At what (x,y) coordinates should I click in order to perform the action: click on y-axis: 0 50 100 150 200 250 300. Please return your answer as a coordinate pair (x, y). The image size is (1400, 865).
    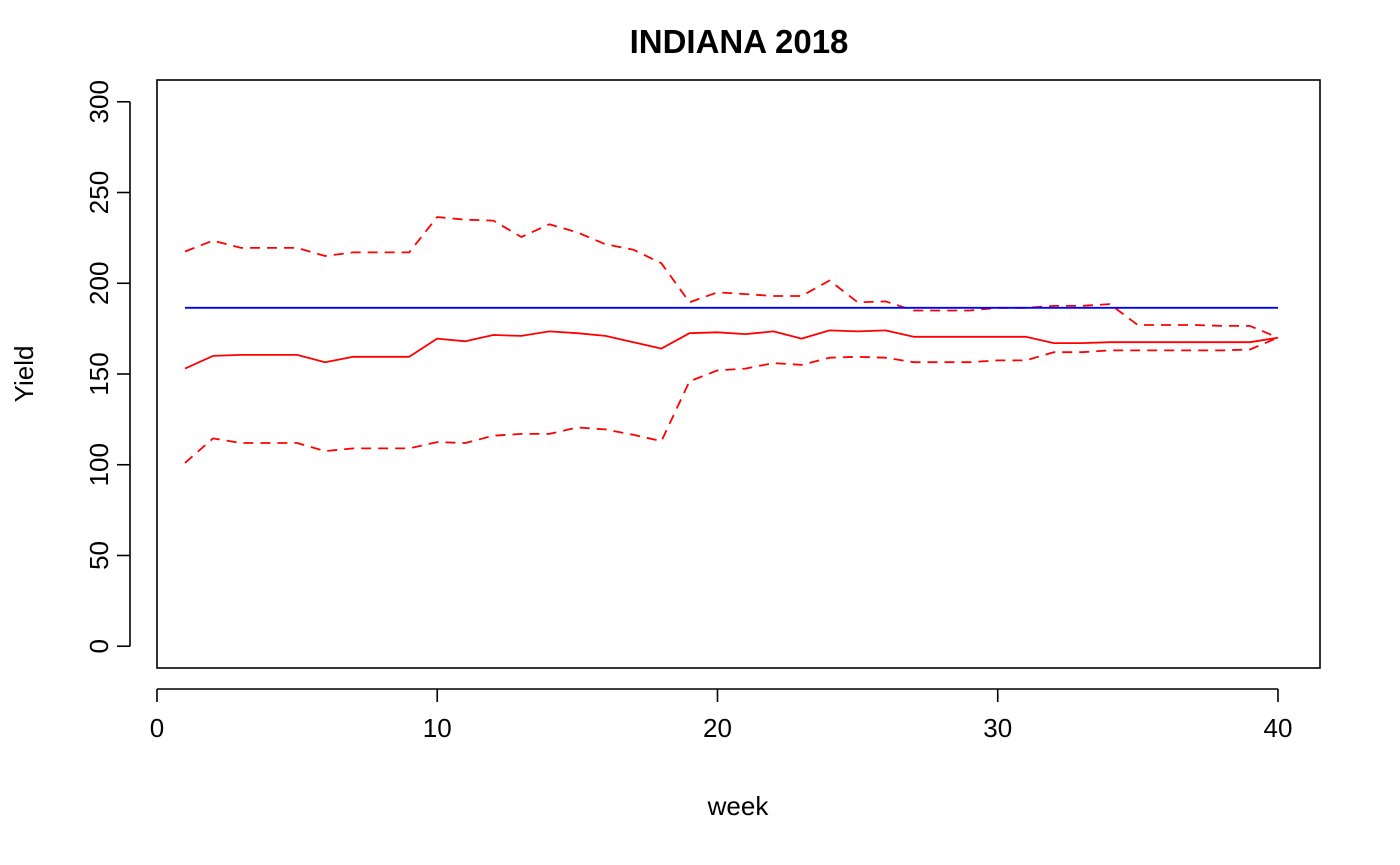
    Looking at the image, I should click on (107, 366).